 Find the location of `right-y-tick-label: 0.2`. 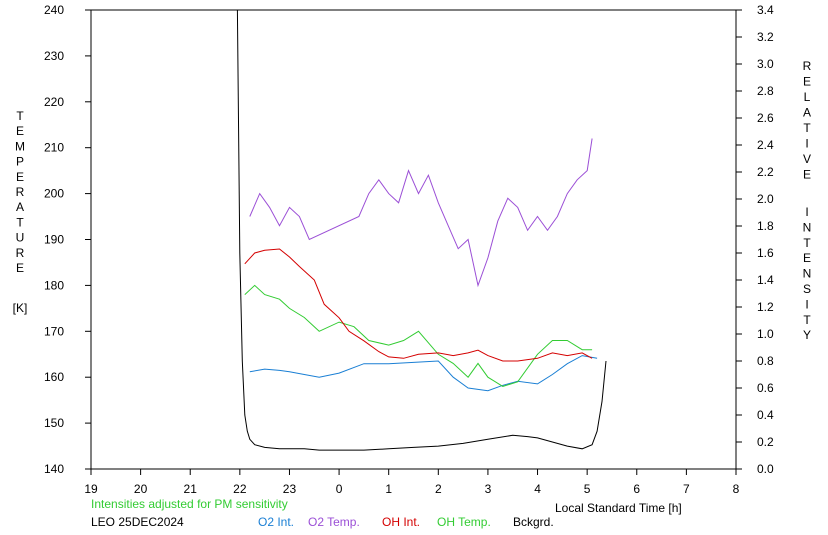

right-y-tick-label: 0.2 is located at coordinates (765, 442).